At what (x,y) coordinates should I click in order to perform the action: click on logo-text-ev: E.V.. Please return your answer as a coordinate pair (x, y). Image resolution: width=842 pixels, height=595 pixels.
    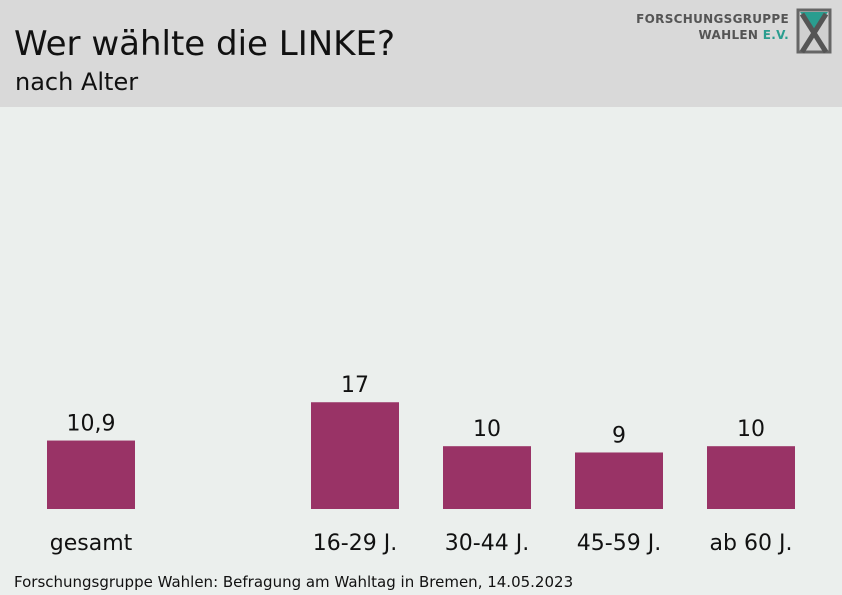
    Looking at the image, I should click on (775, 35).